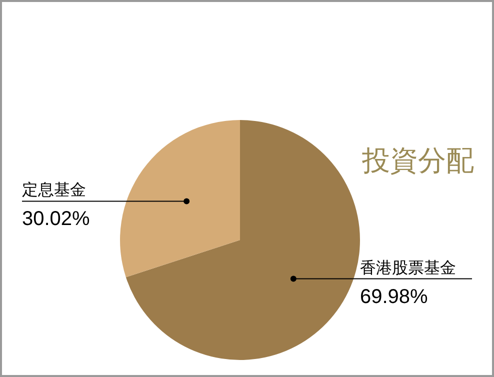  What do you see at coordinates (180, 199) in the screenshot?
I see `pie-slice` at bounding box center [180, 199].